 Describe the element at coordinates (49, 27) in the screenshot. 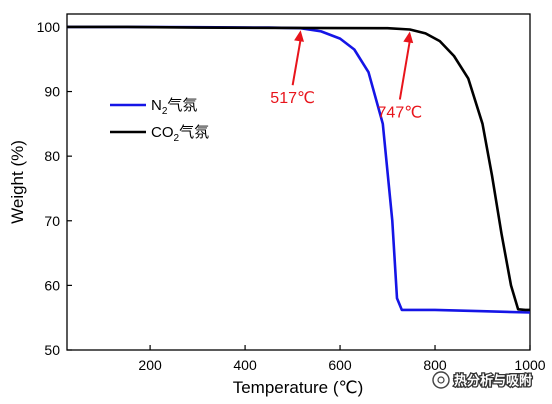

I see `y-tick-label: 100` at that location.